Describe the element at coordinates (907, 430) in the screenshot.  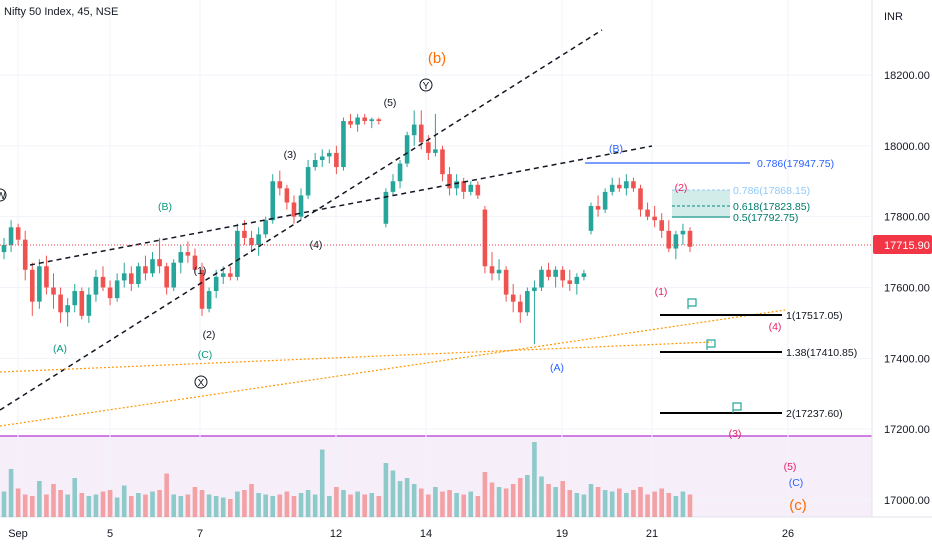
I see `price-tick-label: 17200.00` at that location.